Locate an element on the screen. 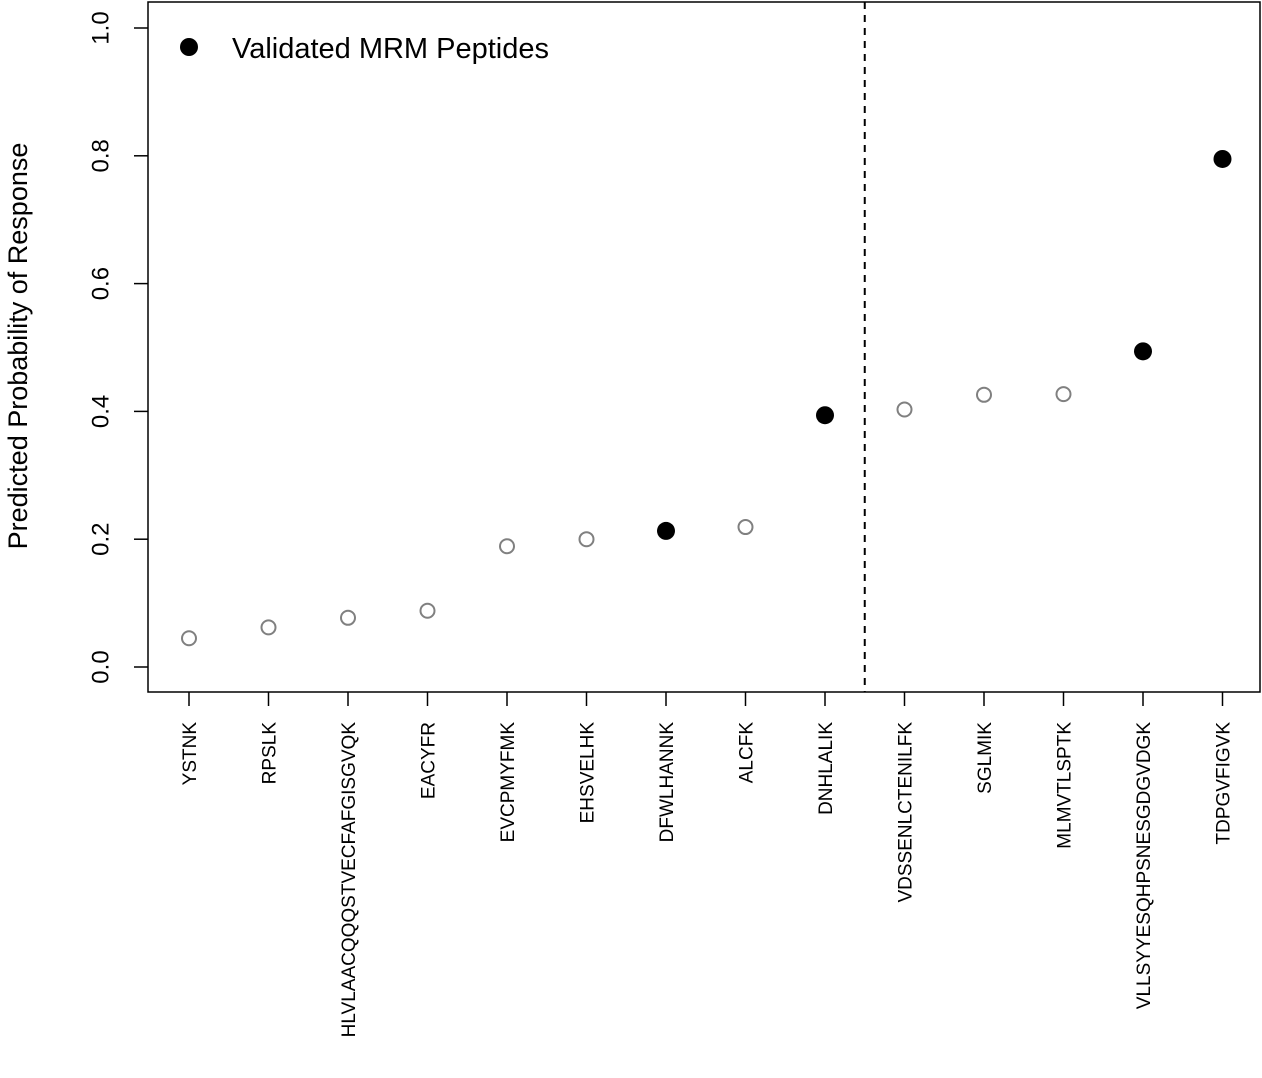 The width and height of the screenshot is (1262, 1078). x-tick-label: SGLMIK is located at coordinates (985, 758).